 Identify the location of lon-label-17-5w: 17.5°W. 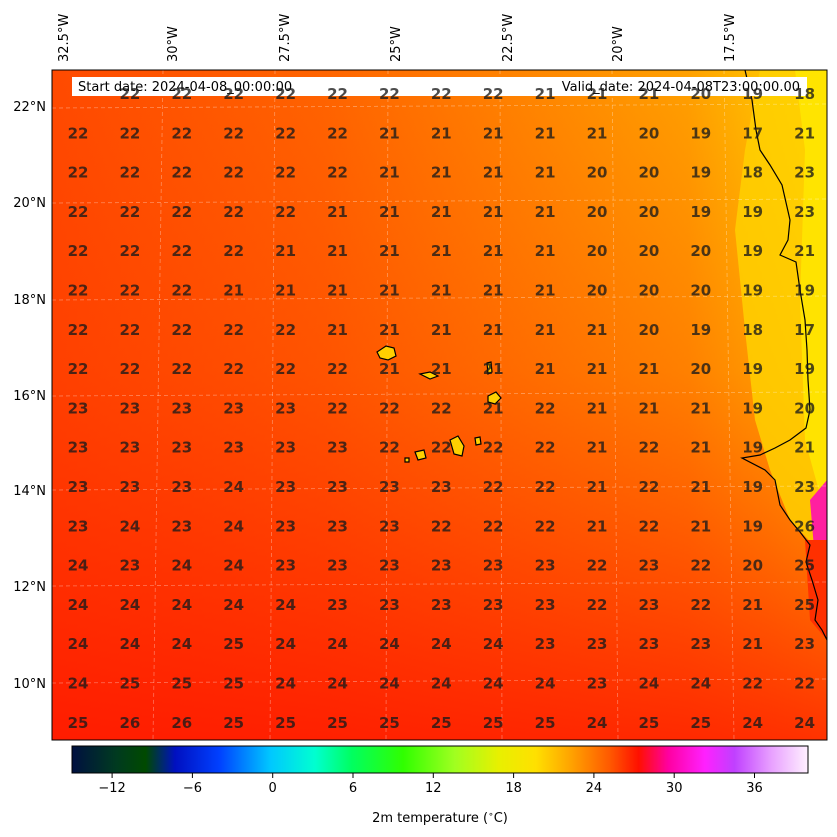
(730, 38).